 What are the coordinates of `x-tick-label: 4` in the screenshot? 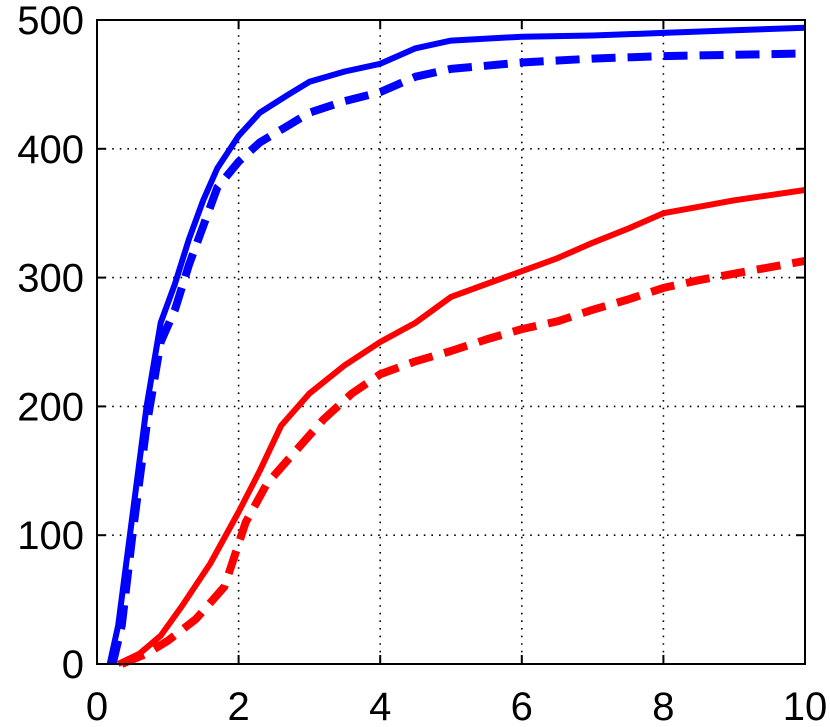 It's located at (380, 706).